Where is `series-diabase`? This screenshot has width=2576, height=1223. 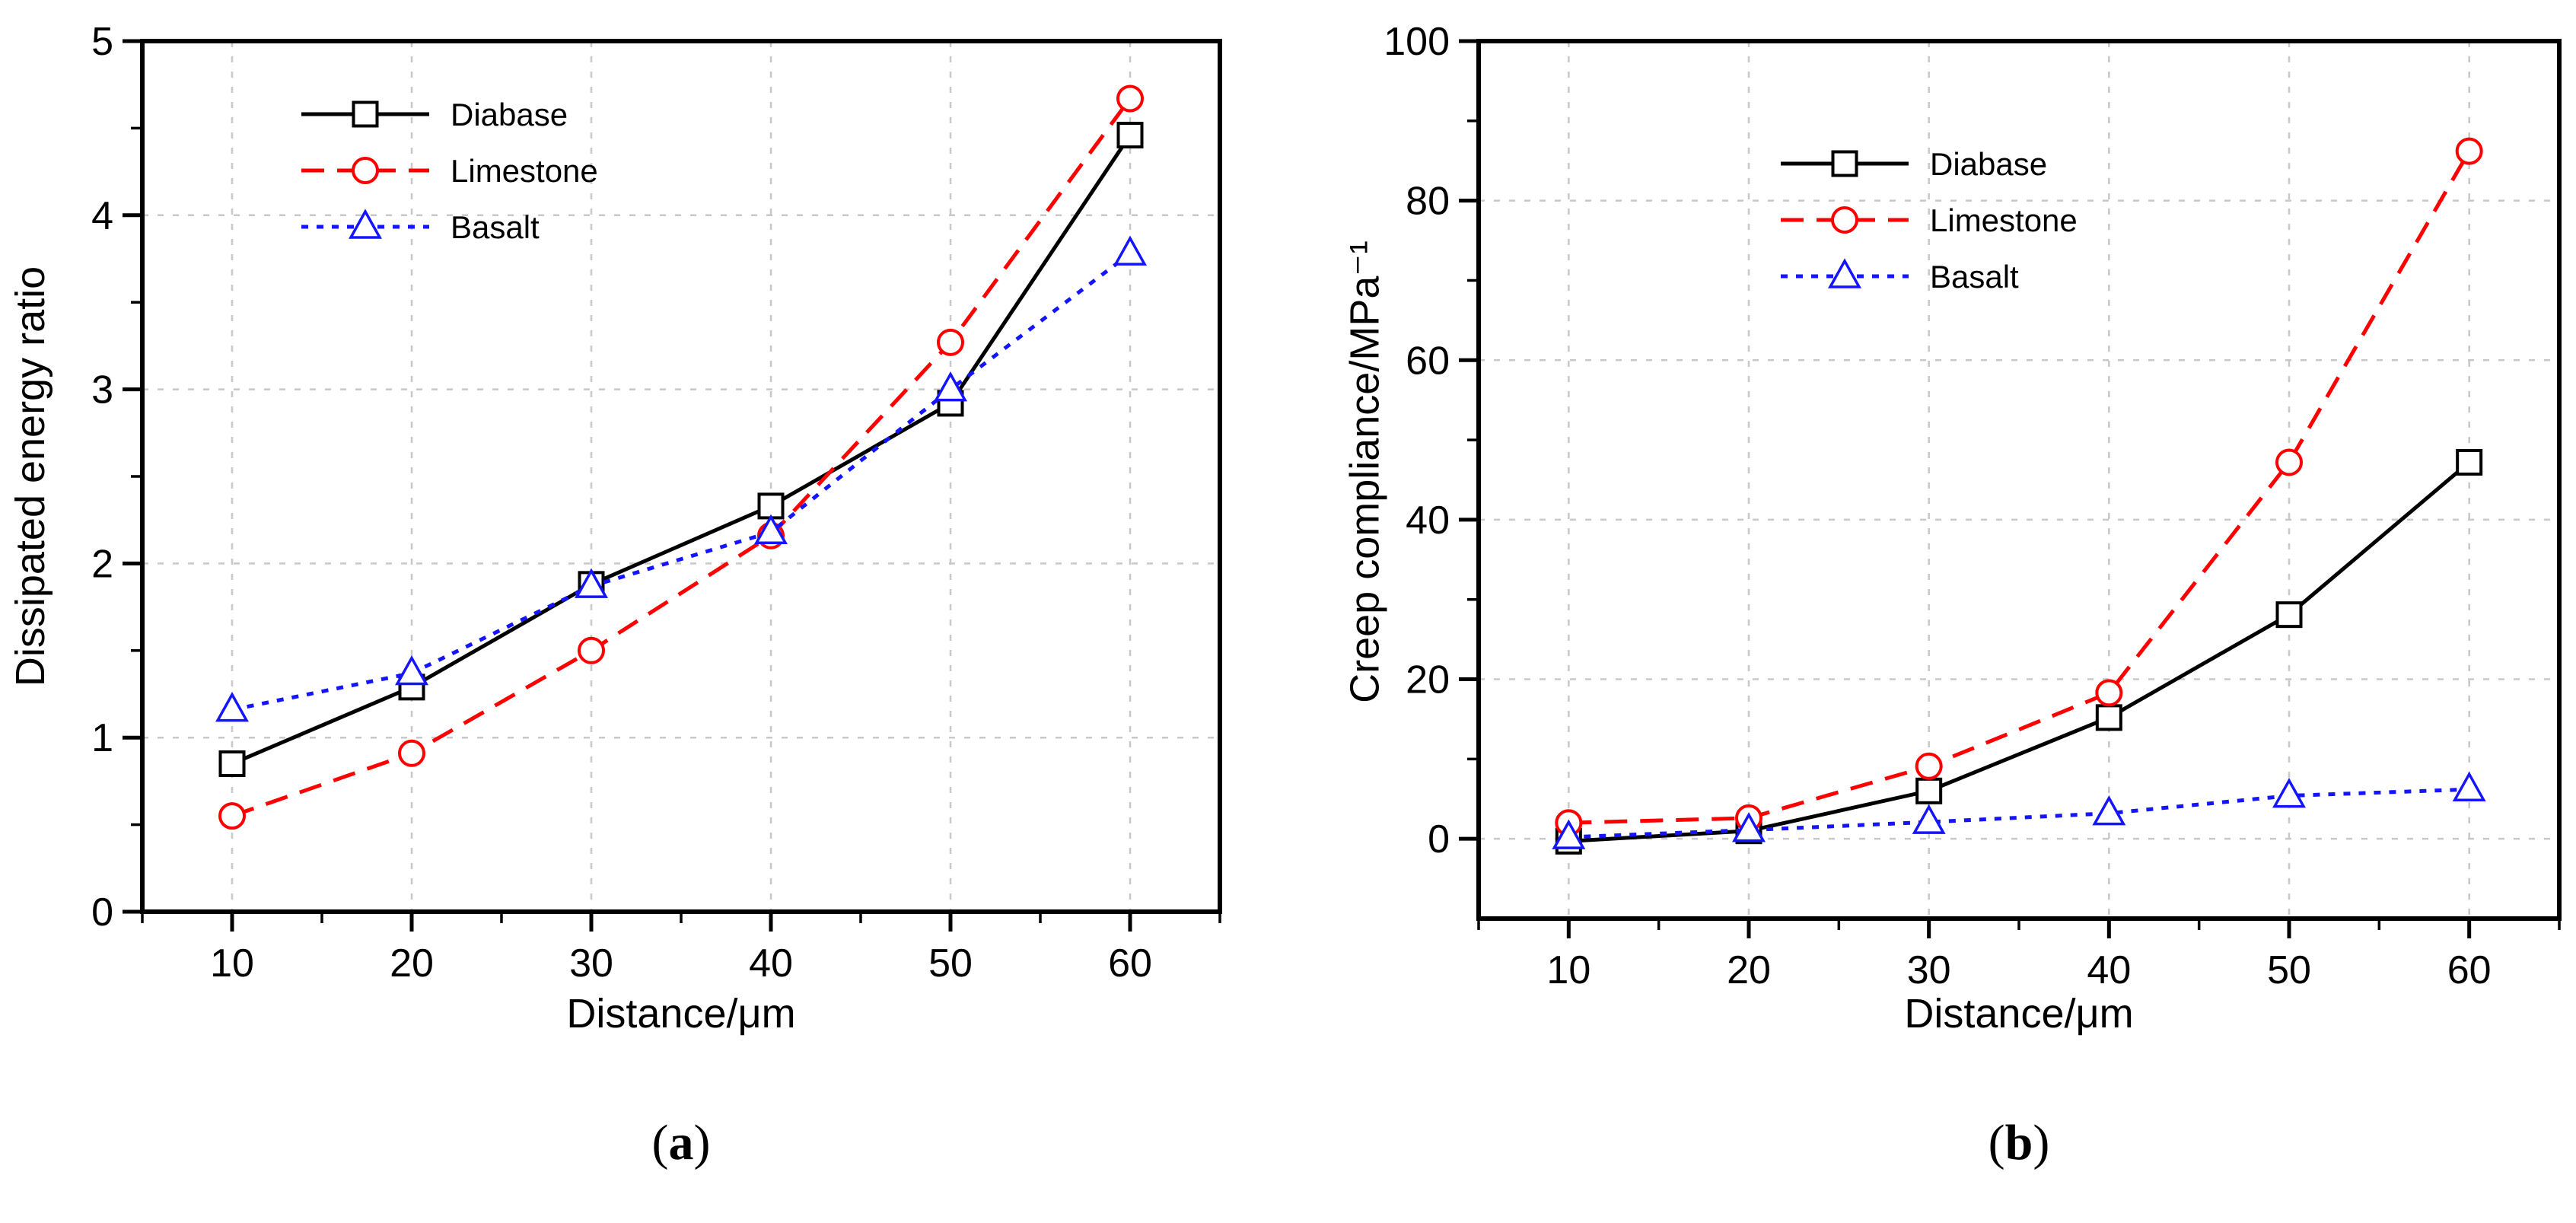
series-diabase is located at coordinates (2019, 651).